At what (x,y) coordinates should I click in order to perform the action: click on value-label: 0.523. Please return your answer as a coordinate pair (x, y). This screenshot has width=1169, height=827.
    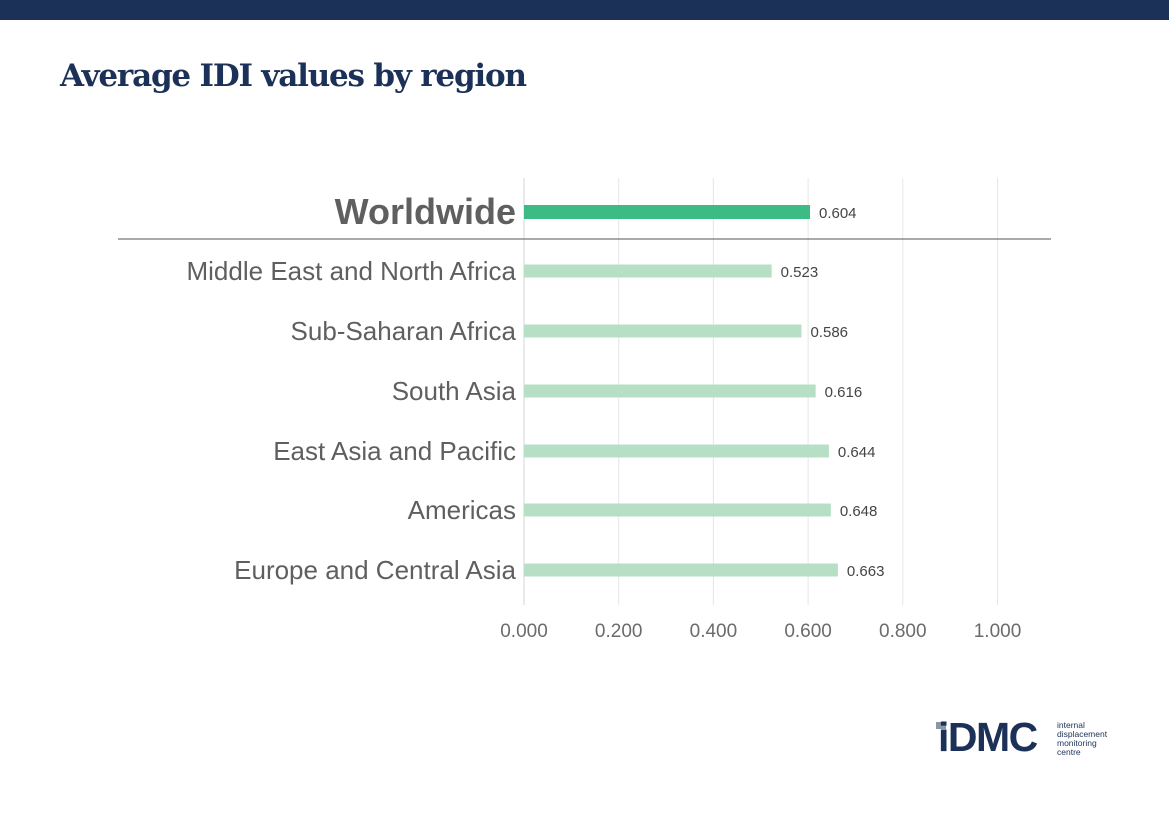
    Looking at the image, I should click on (800, 272).